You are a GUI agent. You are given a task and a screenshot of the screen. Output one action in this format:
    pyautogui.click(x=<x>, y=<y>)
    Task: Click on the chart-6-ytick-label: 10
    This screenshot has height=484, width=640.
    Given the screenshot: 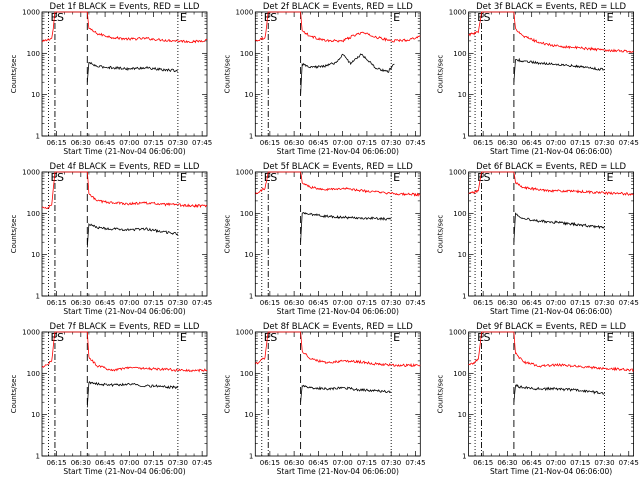 What is the action you would take?
    pyautogui.click(x=35, y=415)
    